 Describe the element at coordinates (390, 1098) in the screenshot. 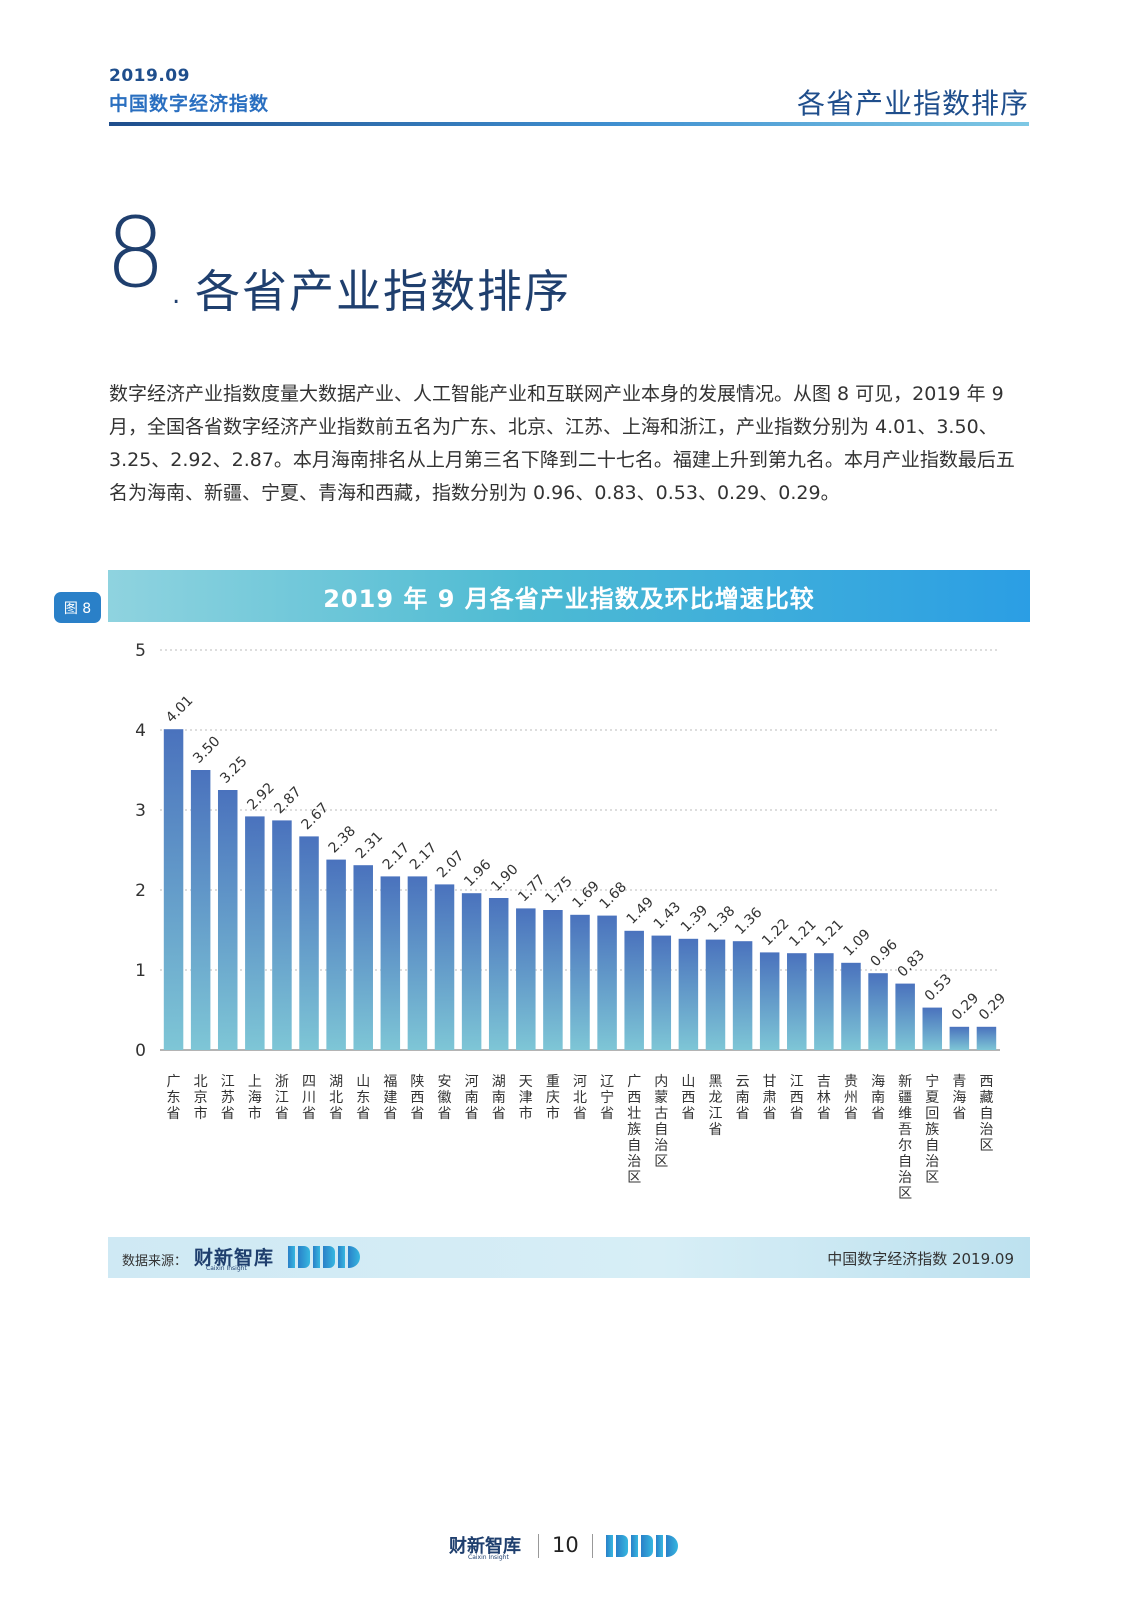

I see `category-label: 福建省` at that location.